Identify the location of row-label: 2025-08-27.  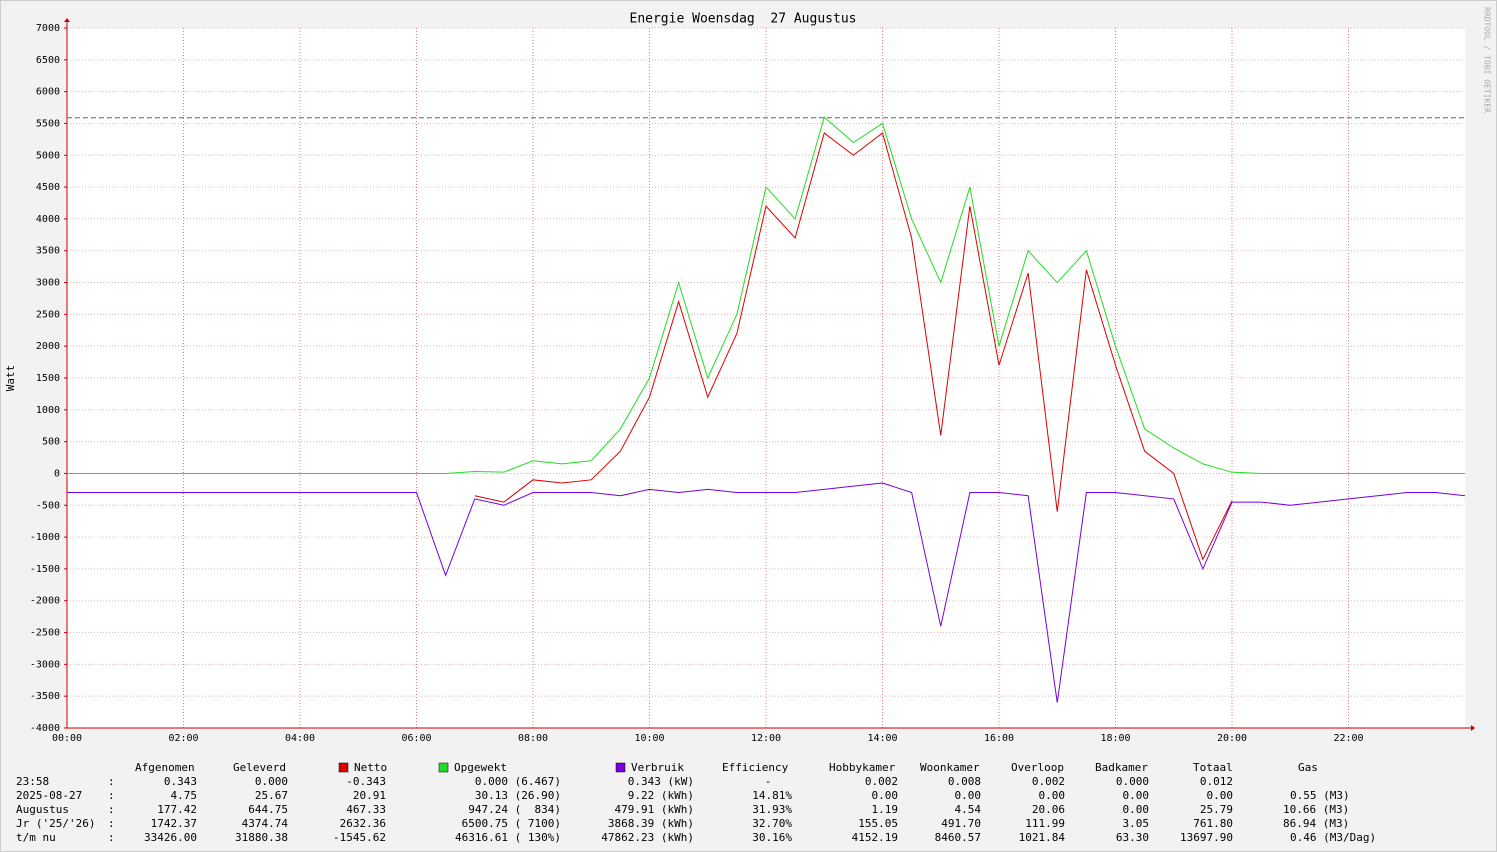
(49, 795).